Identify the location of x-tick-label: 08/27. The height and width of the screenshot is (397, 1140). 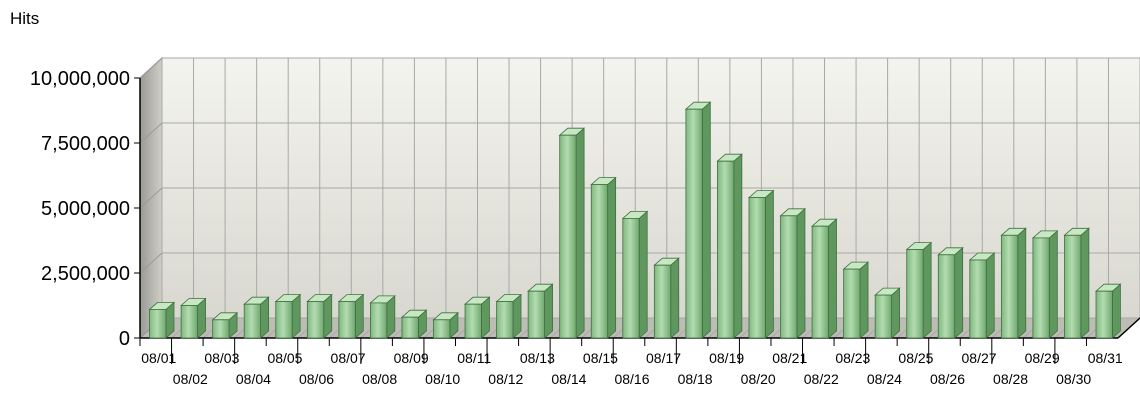
(979, 358).